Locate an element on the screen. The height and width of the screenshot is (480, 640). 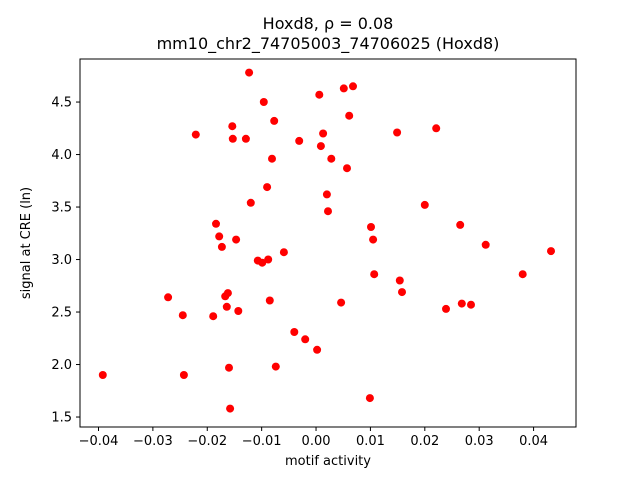
x-tick-label: −0.01 is located at coordinates (262, 441).